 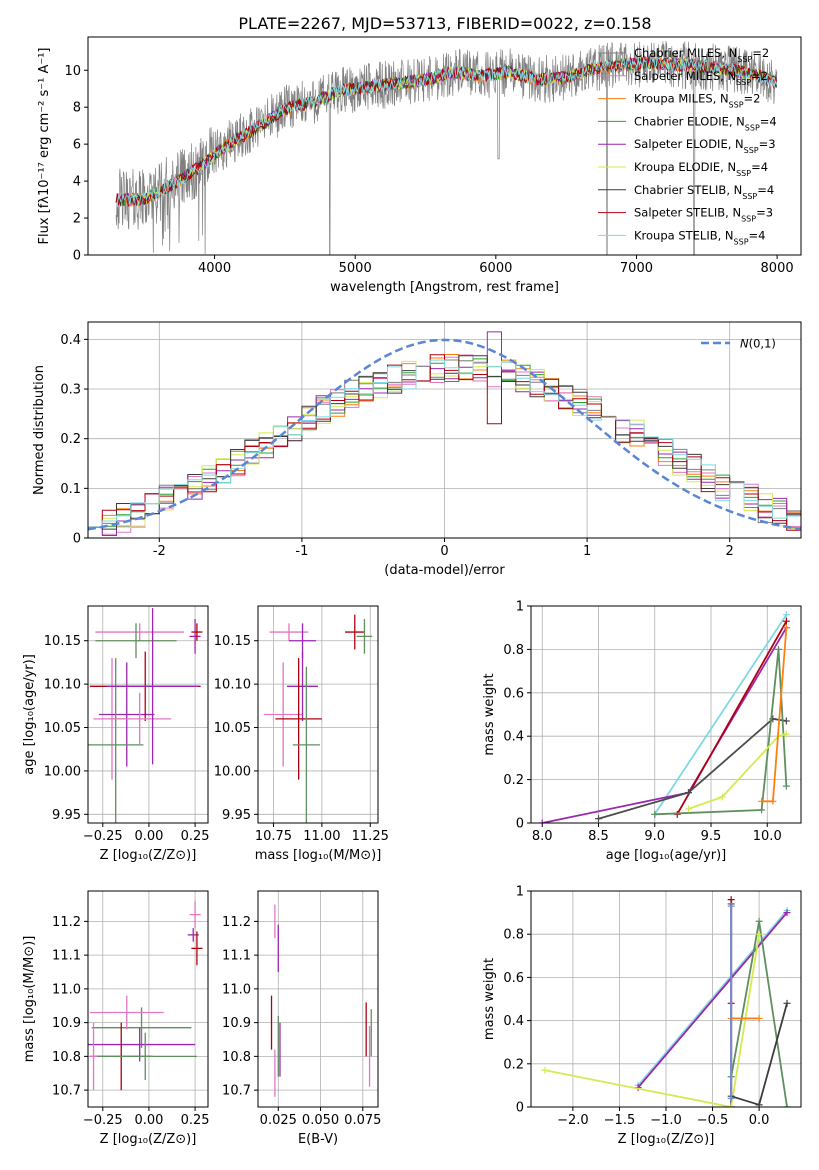 I want to click on y-tick-label: 10.9, so click(x=236, y=1023).